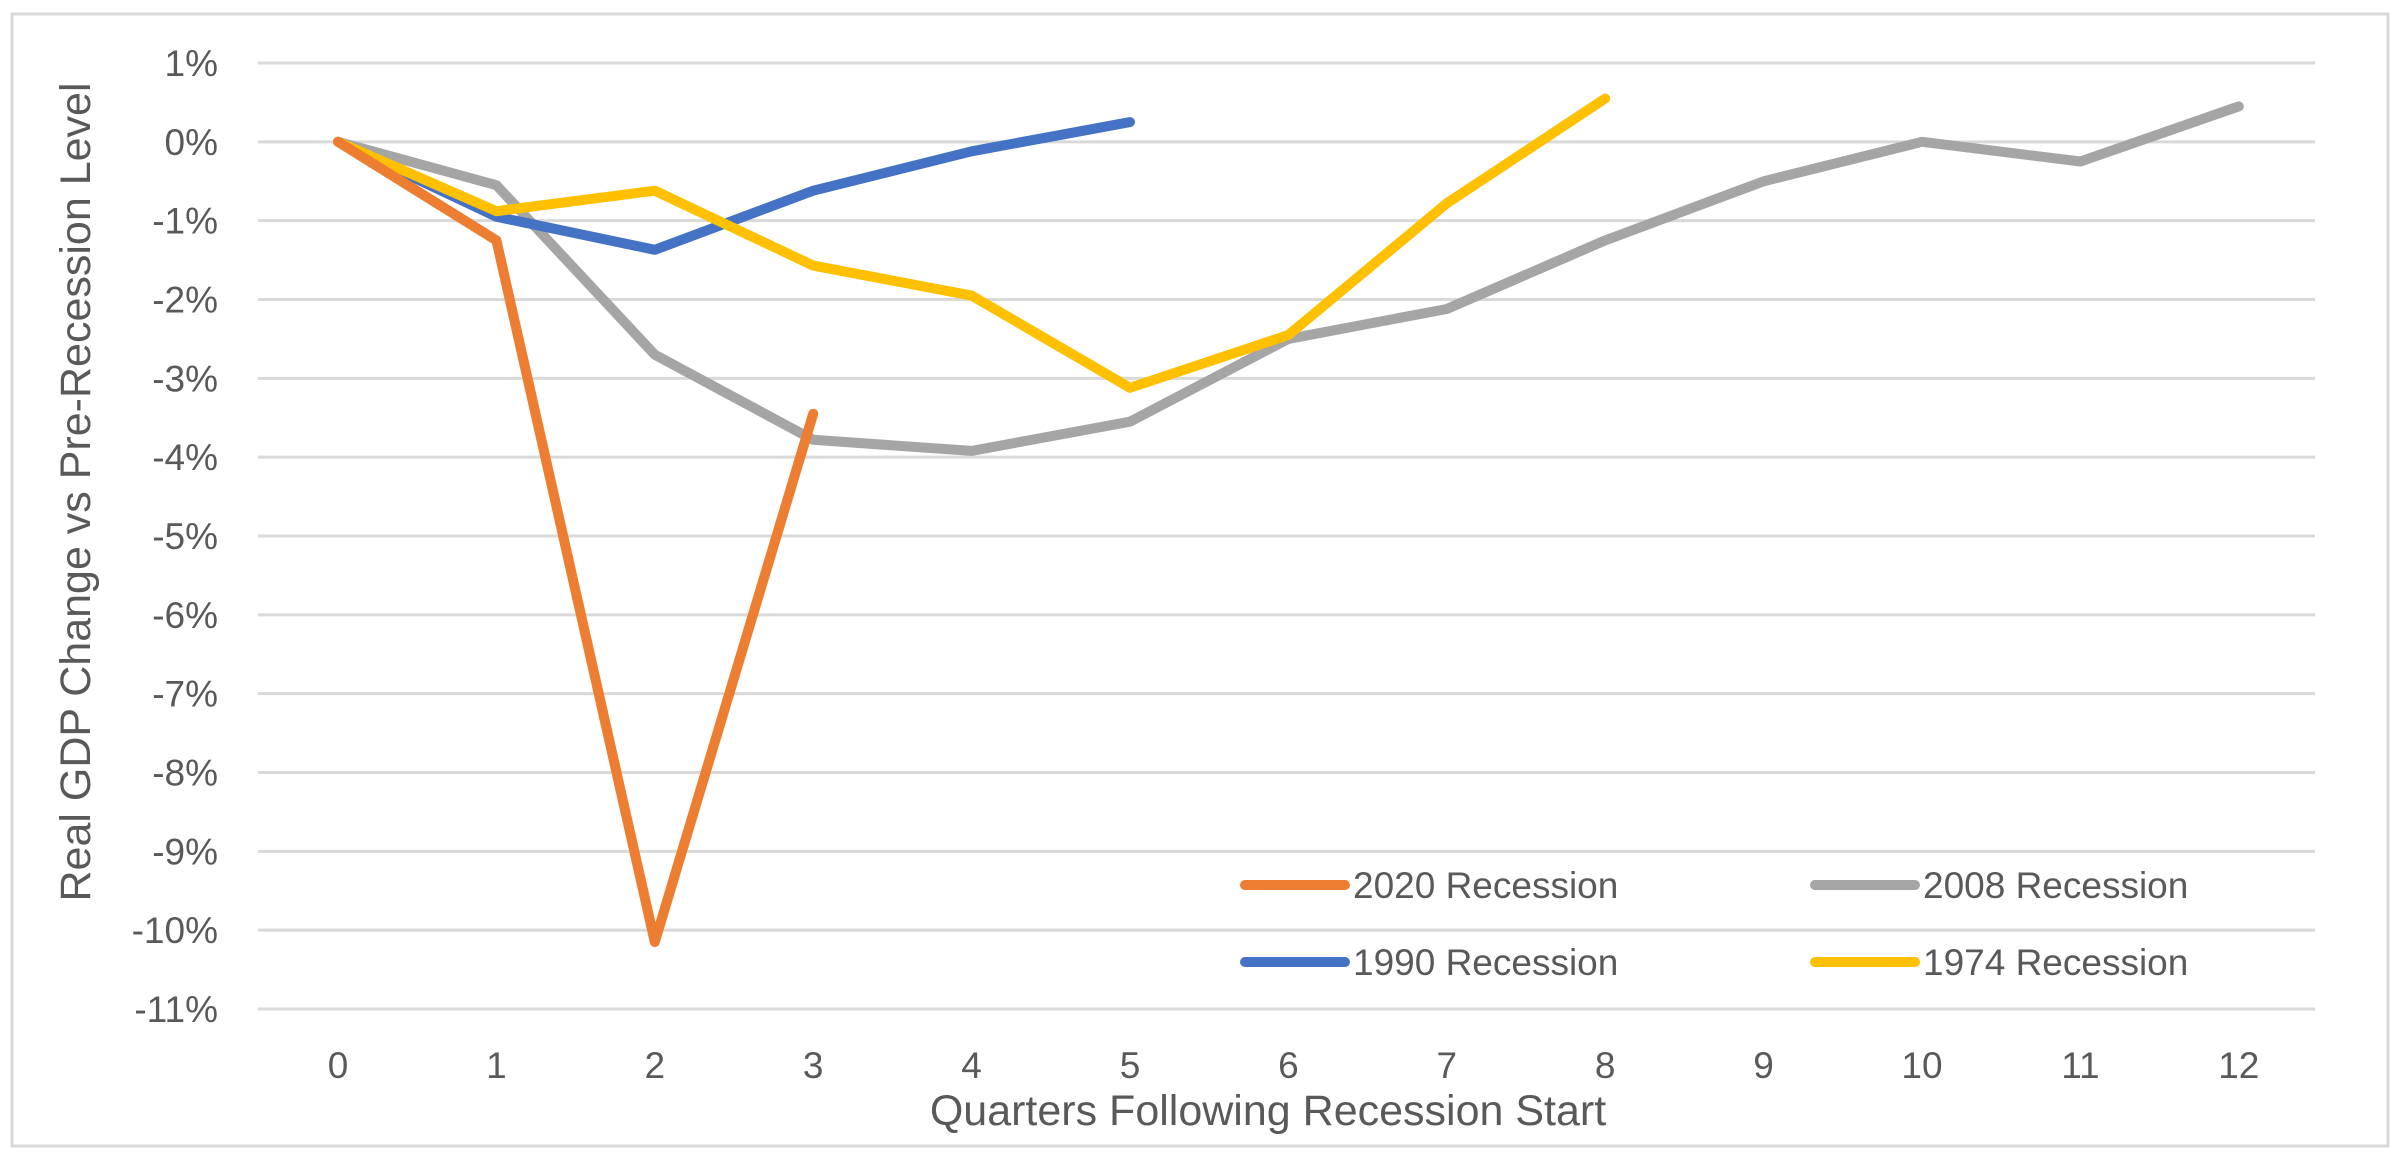 Image resolution: width=2400 pixels, height=1164 pixels. I want to click on x-axis-ticks: 0 1 2 3 4 5 6 7 8 9 10 11 12, so click(1294, 1065).